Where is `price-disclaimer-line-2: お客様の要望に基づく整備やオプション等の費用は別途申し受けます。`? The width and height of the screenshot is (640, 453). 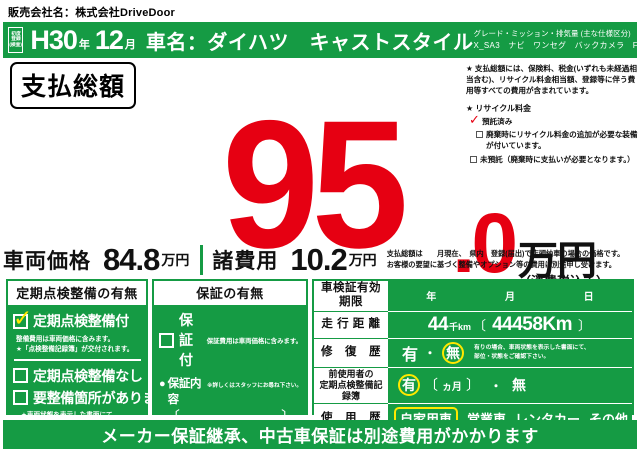 price-disclaimer-line-2: お客様の要望に基づく整備やオプション等の費用は別途申し受けます。 is located at coordinates (501, 264).